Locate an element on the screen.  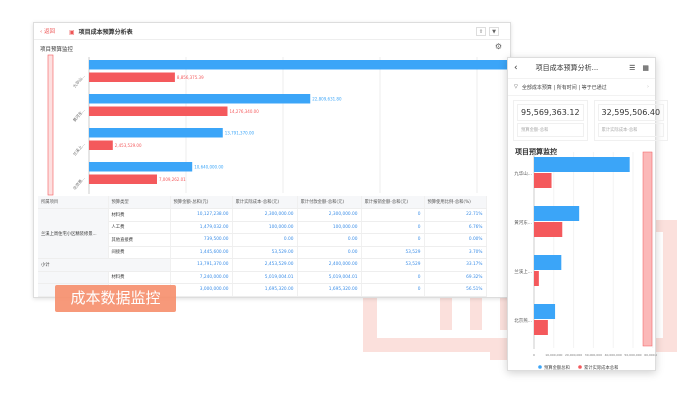
subtotal-label: 小计 is located at coordinates (104, 265).